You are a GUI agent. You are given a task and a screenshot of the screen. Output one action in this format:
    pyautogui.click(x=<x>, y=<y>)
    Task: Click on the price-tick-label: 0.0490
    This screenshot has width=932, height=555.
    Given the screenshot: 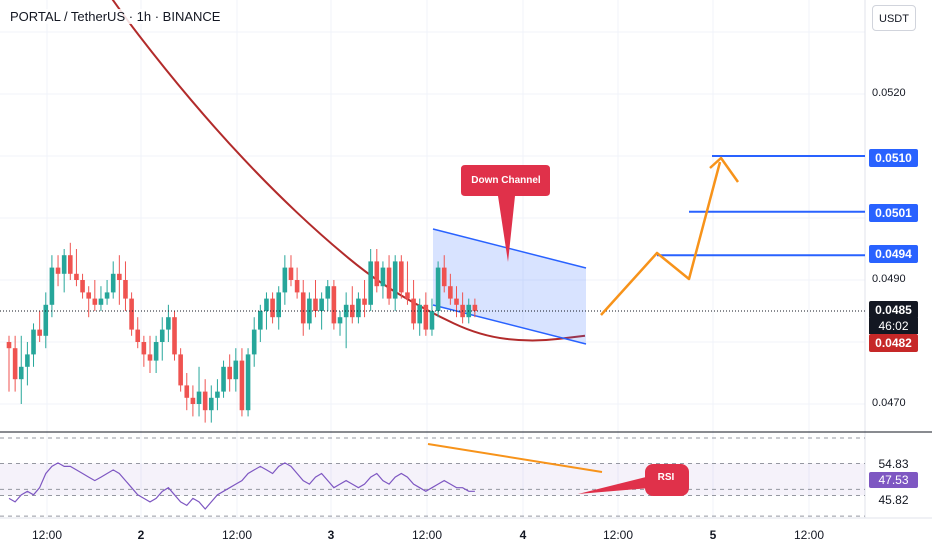 What is the action you would take?
    pyautogui.click(x=889, y=279)
    